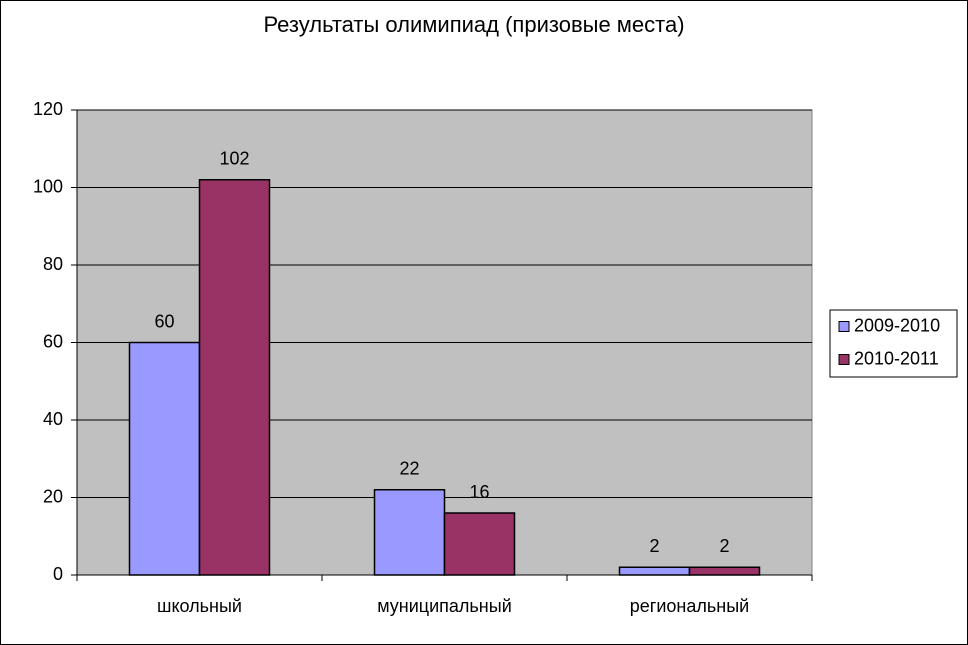 The width and height of the screenshot is (968, 645). What do you see at coordinates (53, 496) in the screenshot?
I see `y-tick-label: 20` at bounding box center [53, 496].